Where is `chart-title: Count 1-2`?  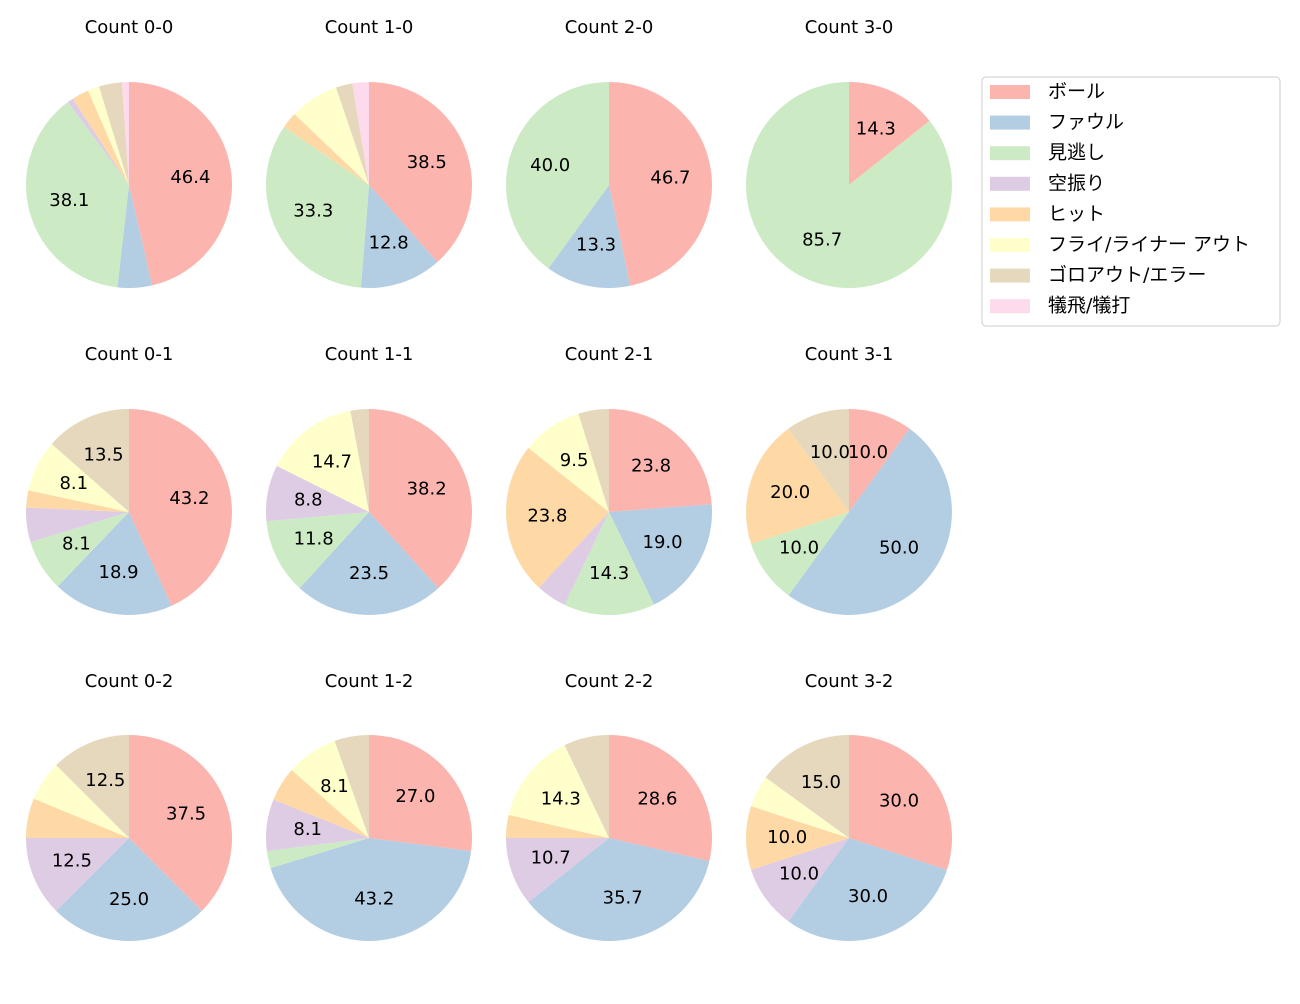 chart-title: Count 1-2 is located at coordinates (369, 681).